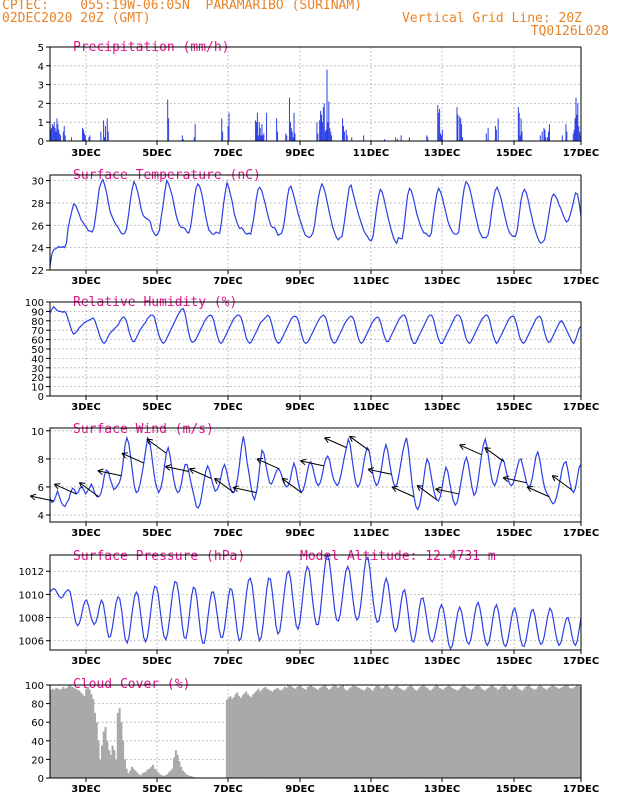 This screenshot has width=618, height=800. I want to click on cloud-xtick-label: 3DEC, so click(85, 789).